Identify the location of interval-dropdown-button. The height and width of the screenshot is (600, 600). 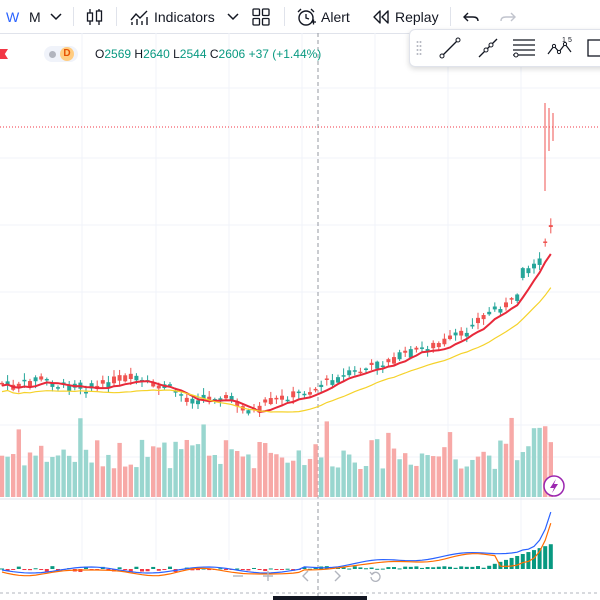
(57, 16).